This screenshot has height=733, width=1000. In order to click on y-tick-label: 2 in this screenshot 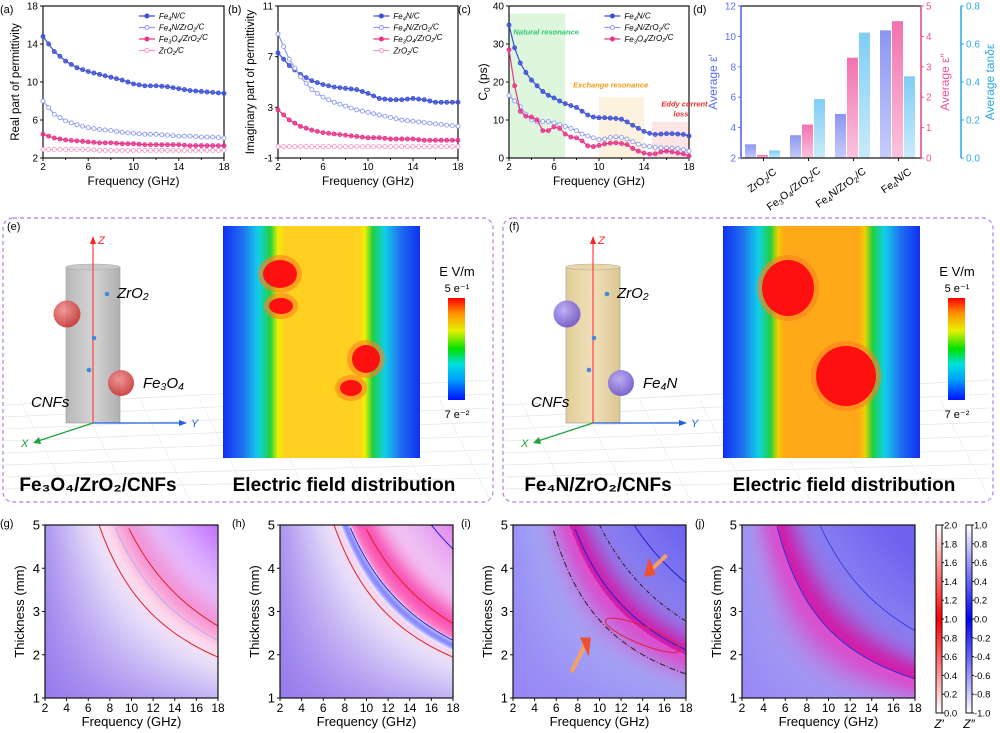, I will do `click(36, 654)`.